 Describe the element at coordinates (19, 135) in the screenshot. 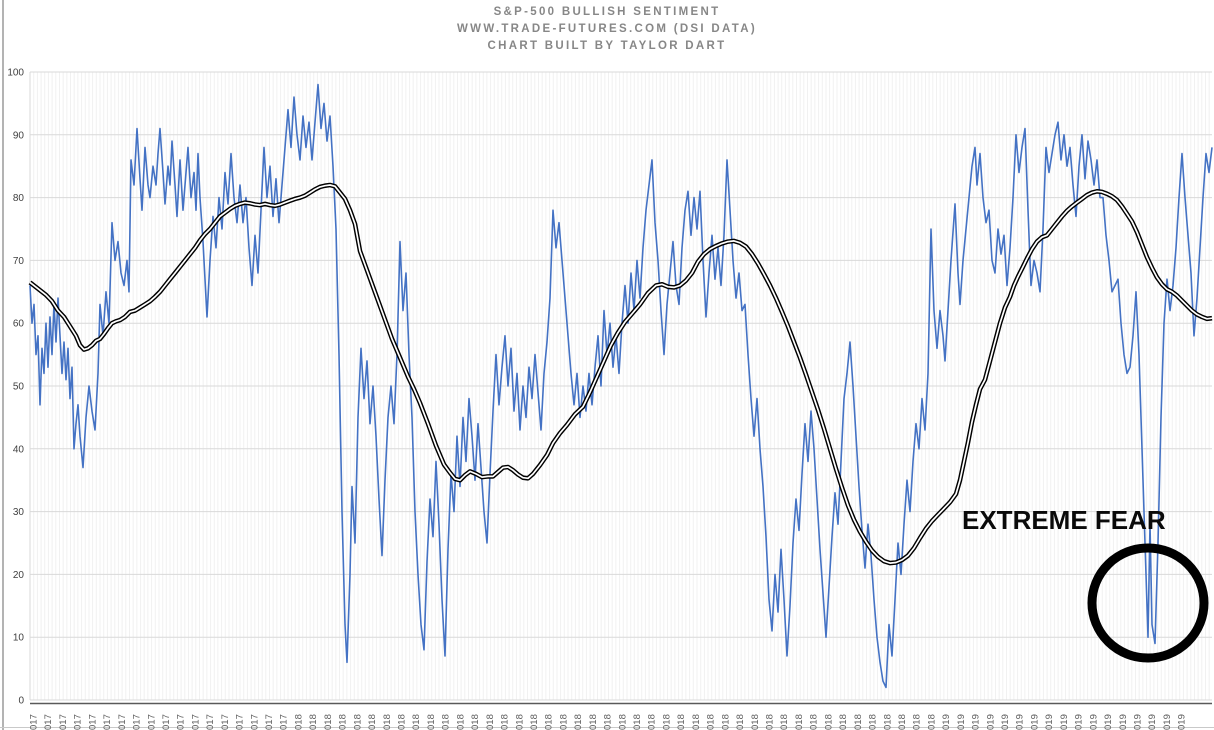

I see `y-axis-tick-label: 90` at that location.